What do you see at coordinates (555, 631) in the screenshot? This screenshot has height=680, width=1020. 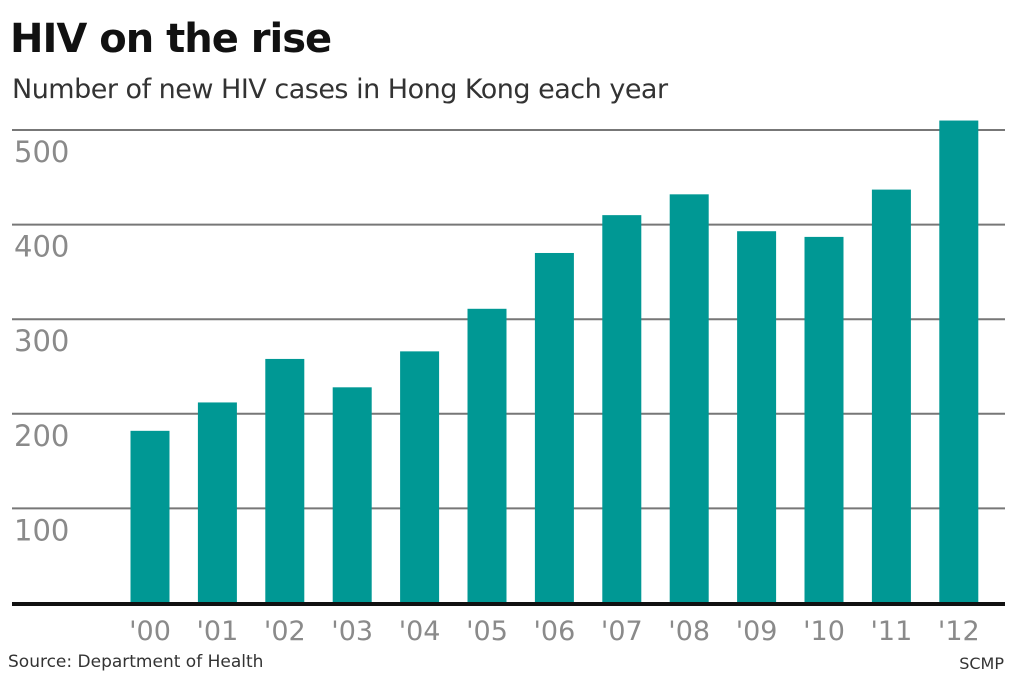 I see `x-tick-label: '06` at bounding box center [555, 631].